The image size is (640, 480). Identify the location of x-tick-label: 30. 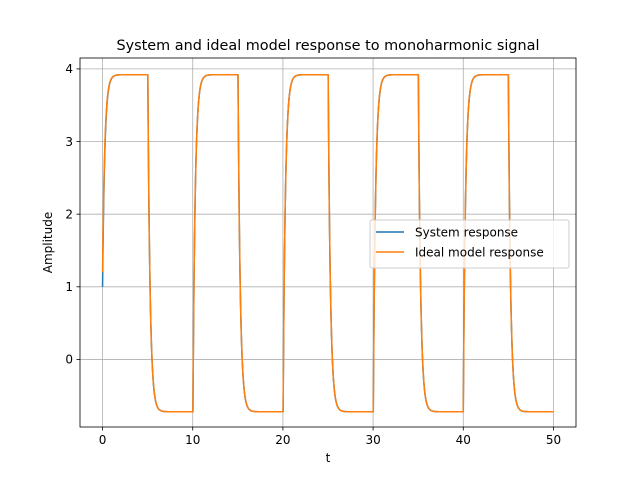
(372, 440).